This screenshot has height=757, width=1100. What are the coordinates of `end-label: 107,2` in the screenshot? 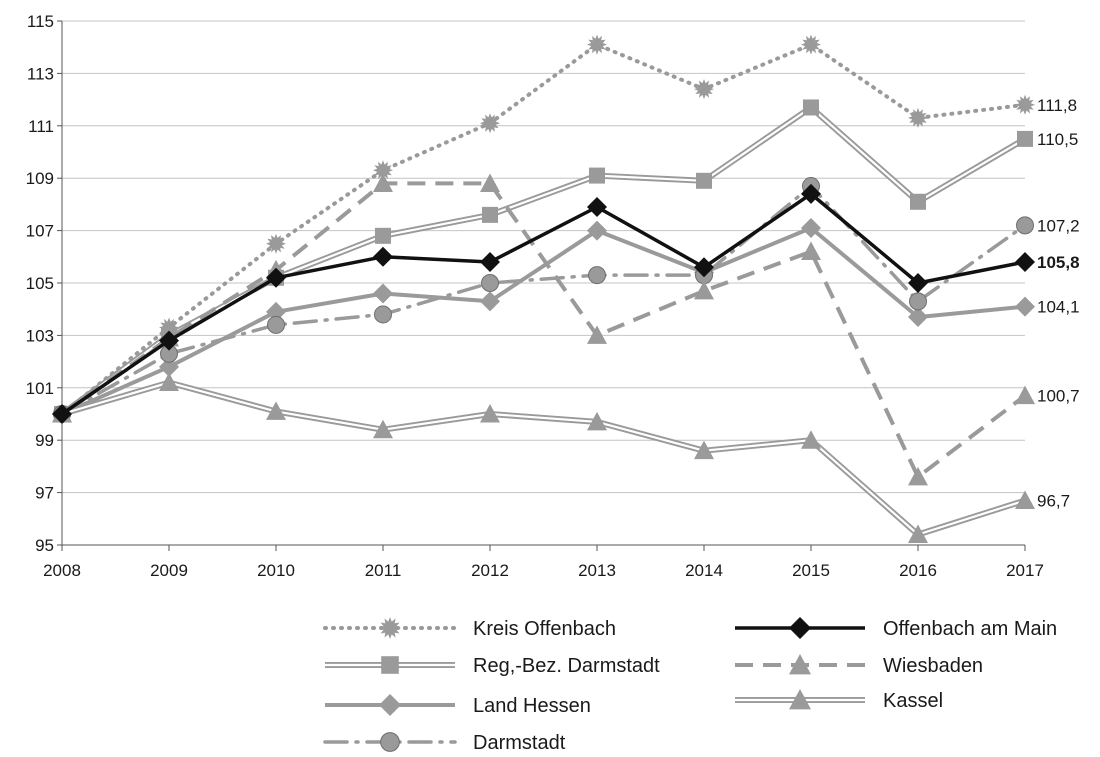 It's located at (1058, 225).